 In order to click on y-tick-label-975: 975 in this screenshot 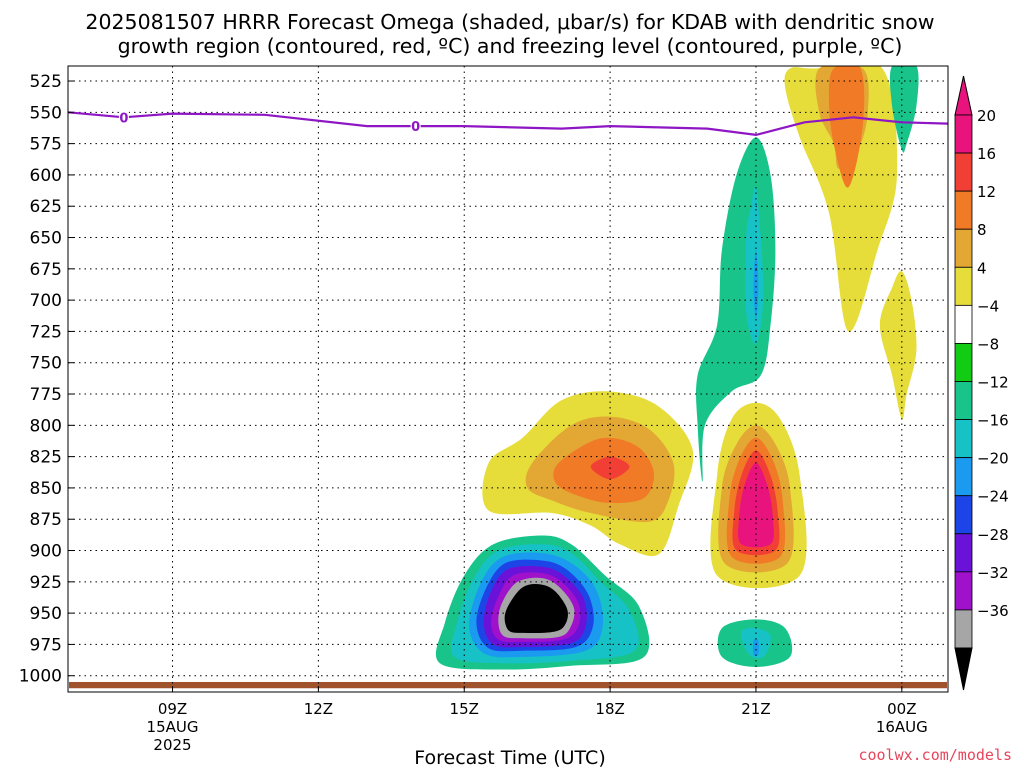, I will do `click(46, 645)`.